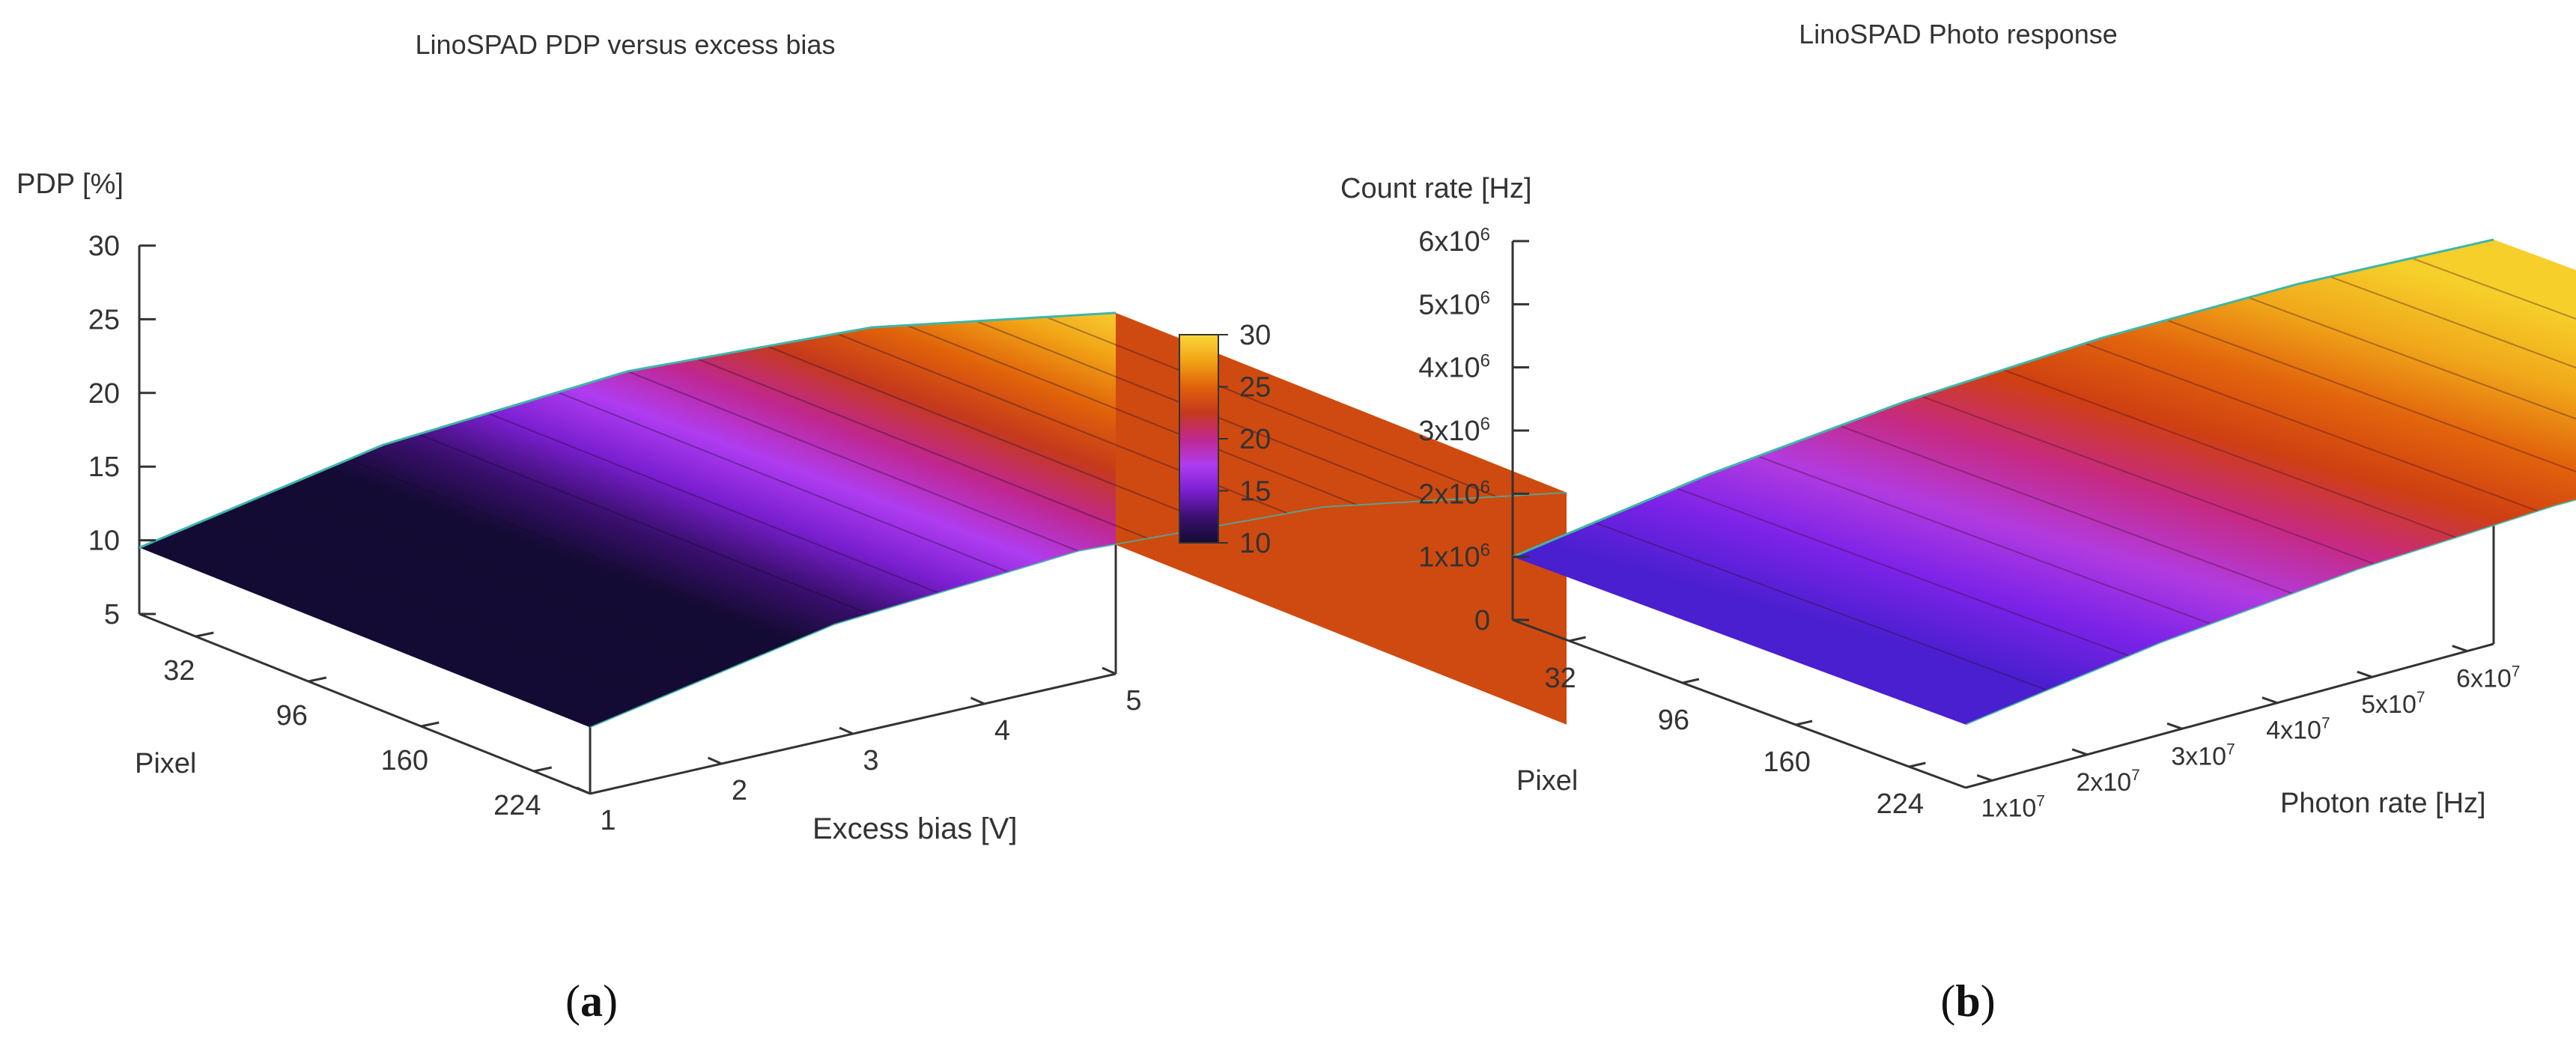 This screenshot has width=2576, height=1043. I want to click on chart-b-zlabel: Count rate [Hz], so click(1436, 188).